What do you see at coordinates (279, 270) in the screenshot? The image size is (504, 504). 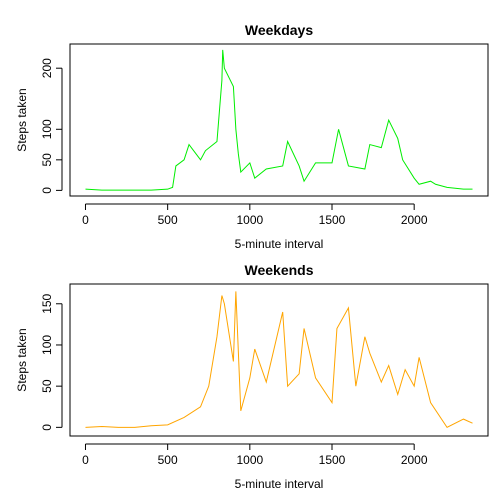 I see `chart-title: Weekends` at bounding box center [279, 270].